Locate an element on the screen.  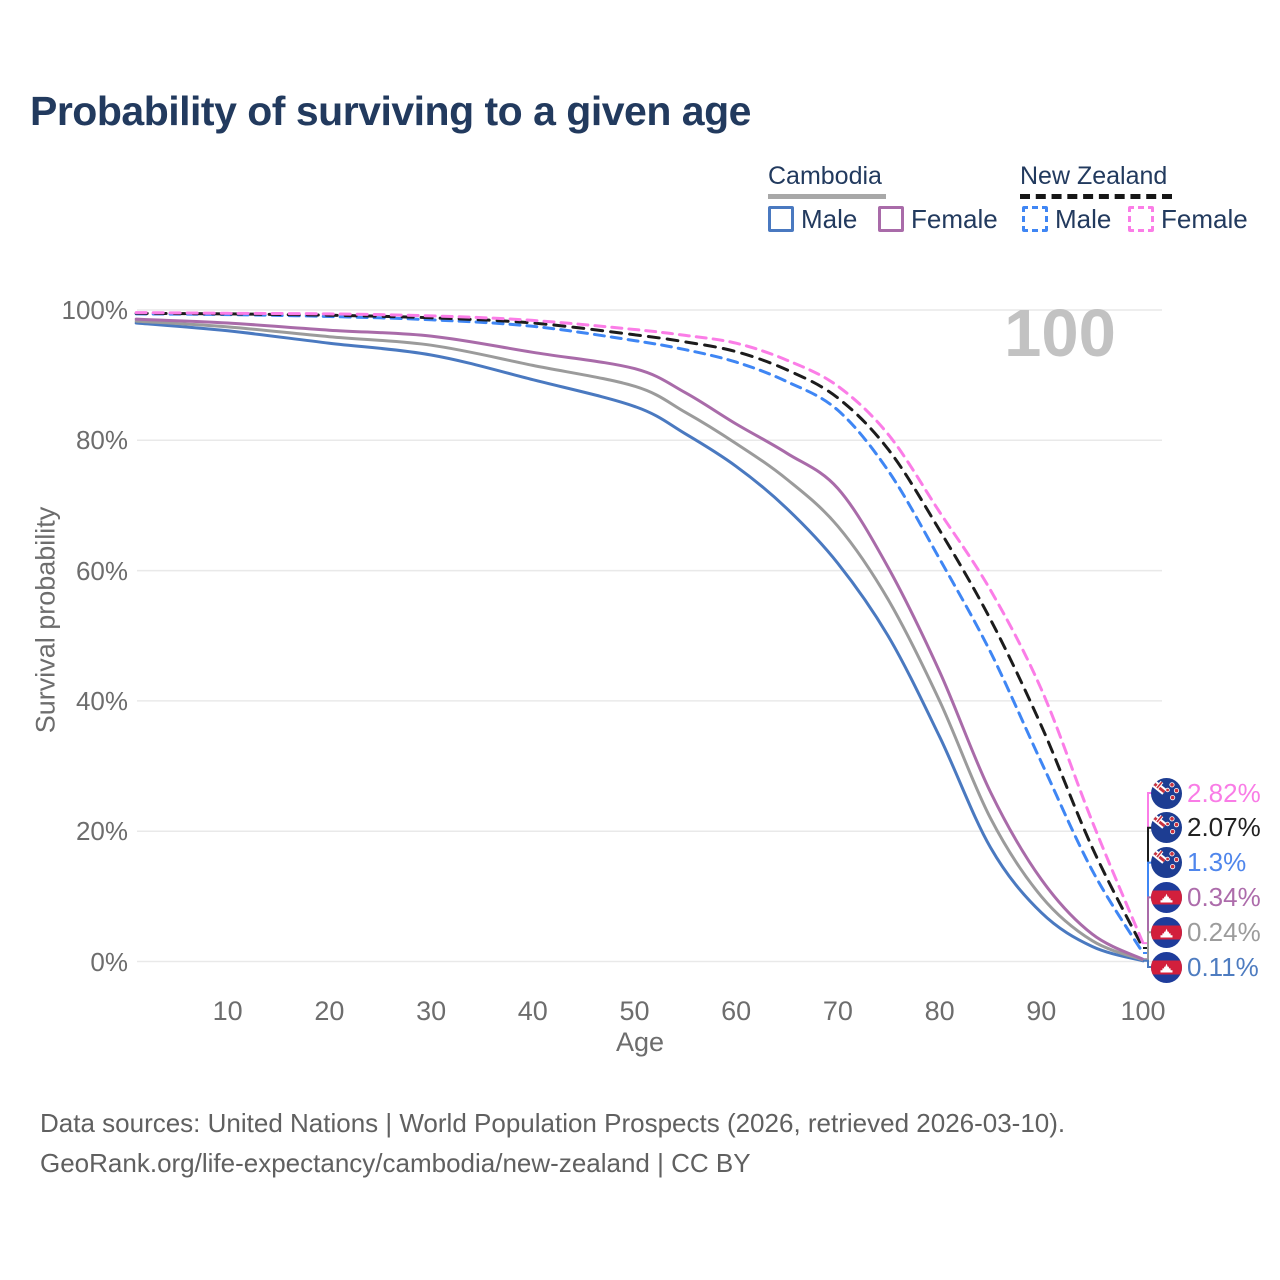
end-value-label: 0.24% is located at coordinates (1224, 931).